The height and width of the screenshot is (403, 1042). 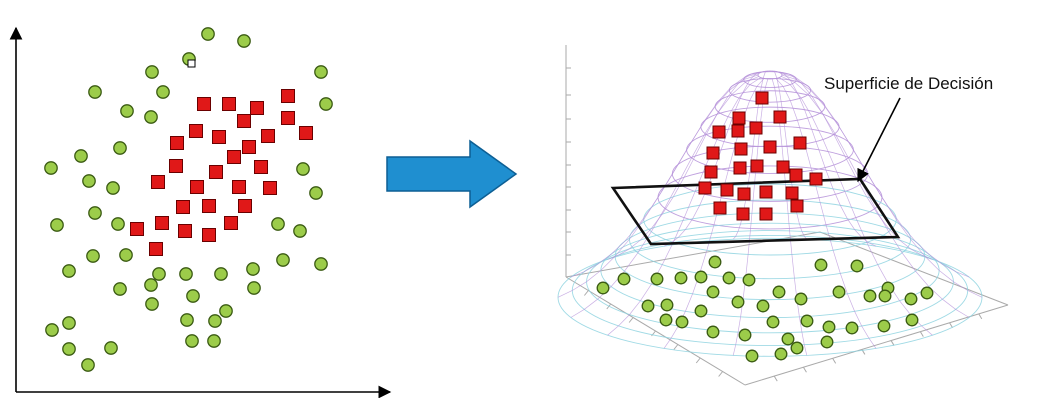 What do you see at coordinates (452, 174) in the screenshot?
I see `right-arrow-icon` at bounding box center [452, 174].